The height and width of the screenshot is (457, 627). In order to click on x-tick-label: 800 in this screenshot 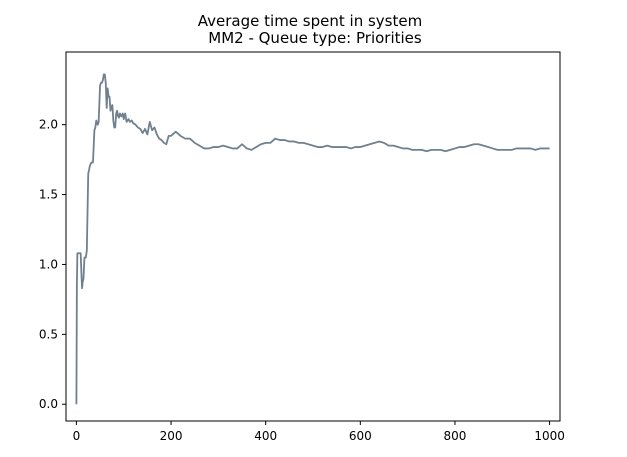, I will do `click(455, 436)`.